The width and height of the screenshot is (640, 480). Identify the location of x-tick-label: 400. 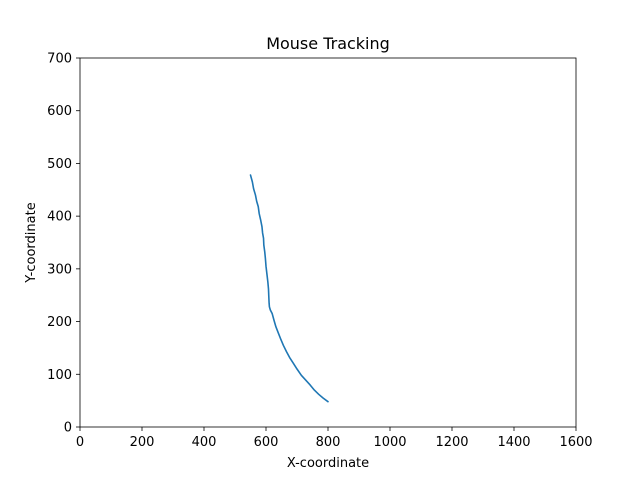
(204, 442).